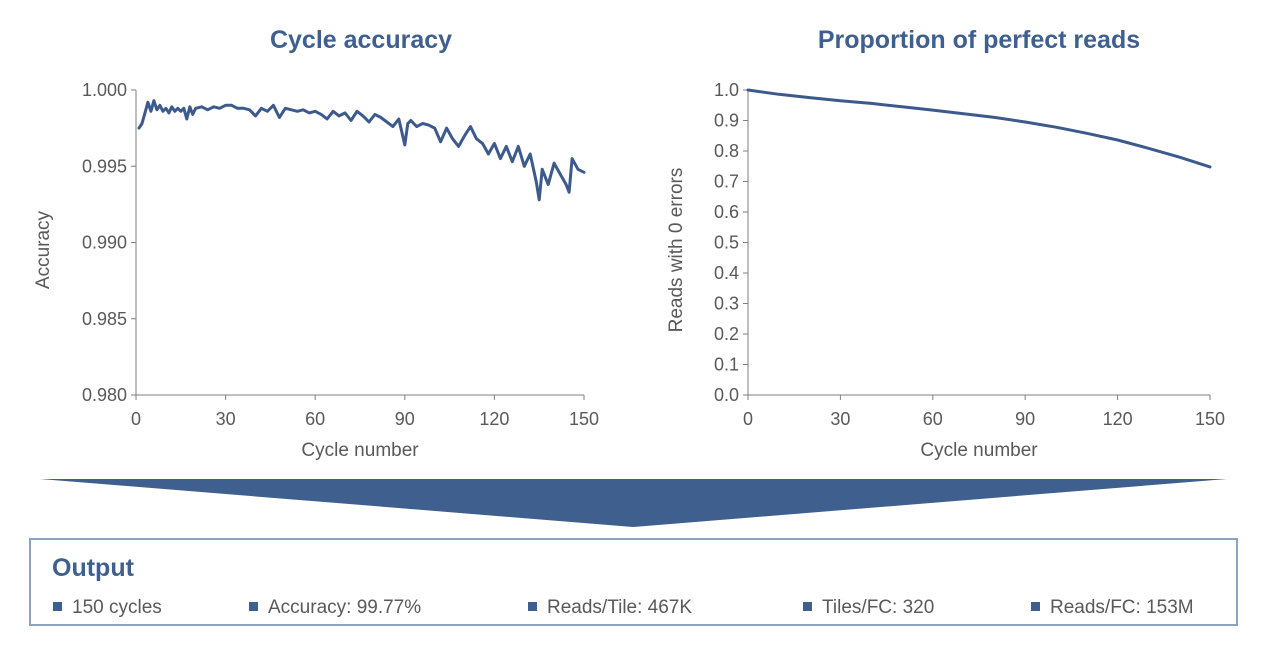 The width and height of the screenshot is (1262, 648). What do you see at coordinates (726, 334) in the screenshot?
I see `y-tick-label: 0.2` at bounding box center [726, 334].